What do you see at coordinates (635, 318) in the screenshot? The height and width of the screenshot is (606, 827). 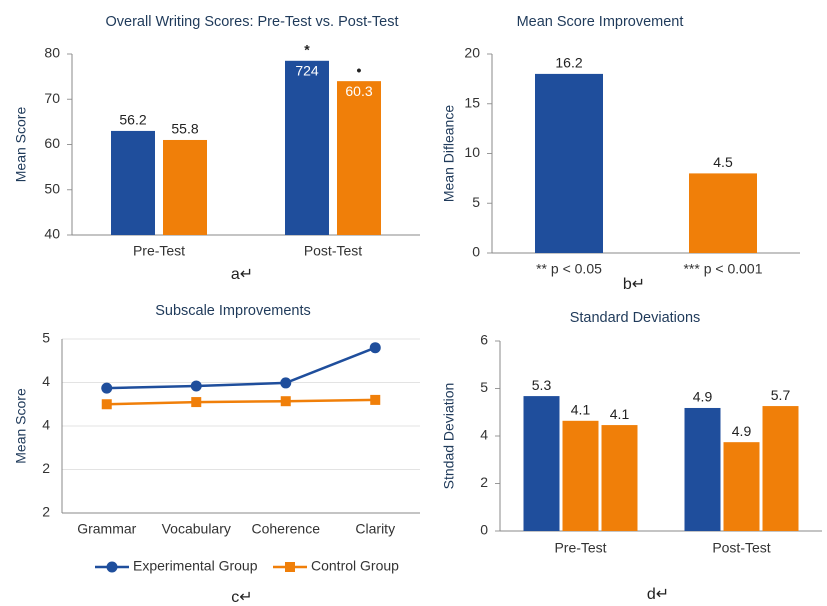 I see `chart-title: Standard Deviations` at bounding box center [635, 318].